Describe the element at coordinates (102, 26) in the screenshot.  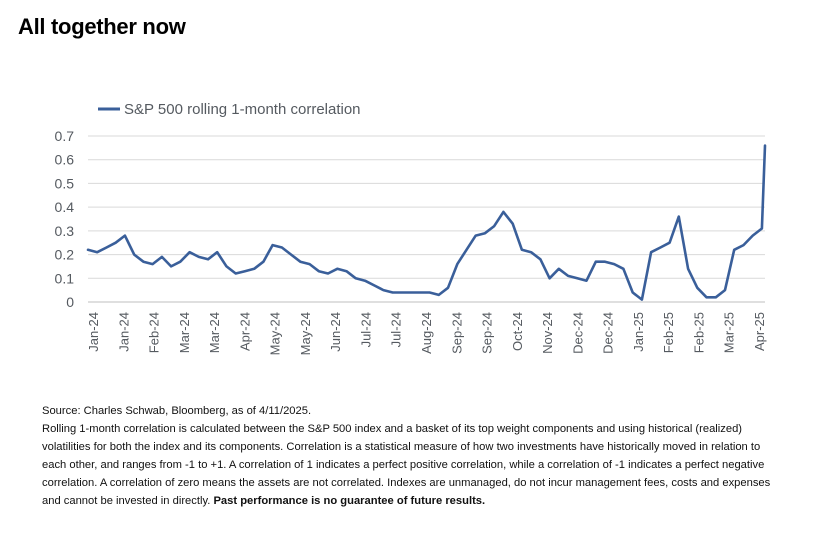
I see `page-title: All together now` at that location.